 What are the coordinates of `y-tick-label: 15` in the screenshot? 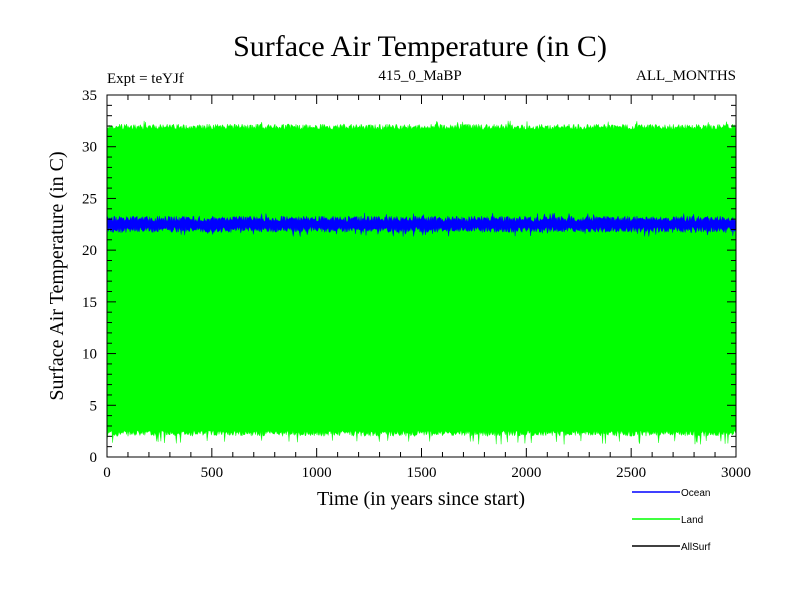 It's located at (89, 303).